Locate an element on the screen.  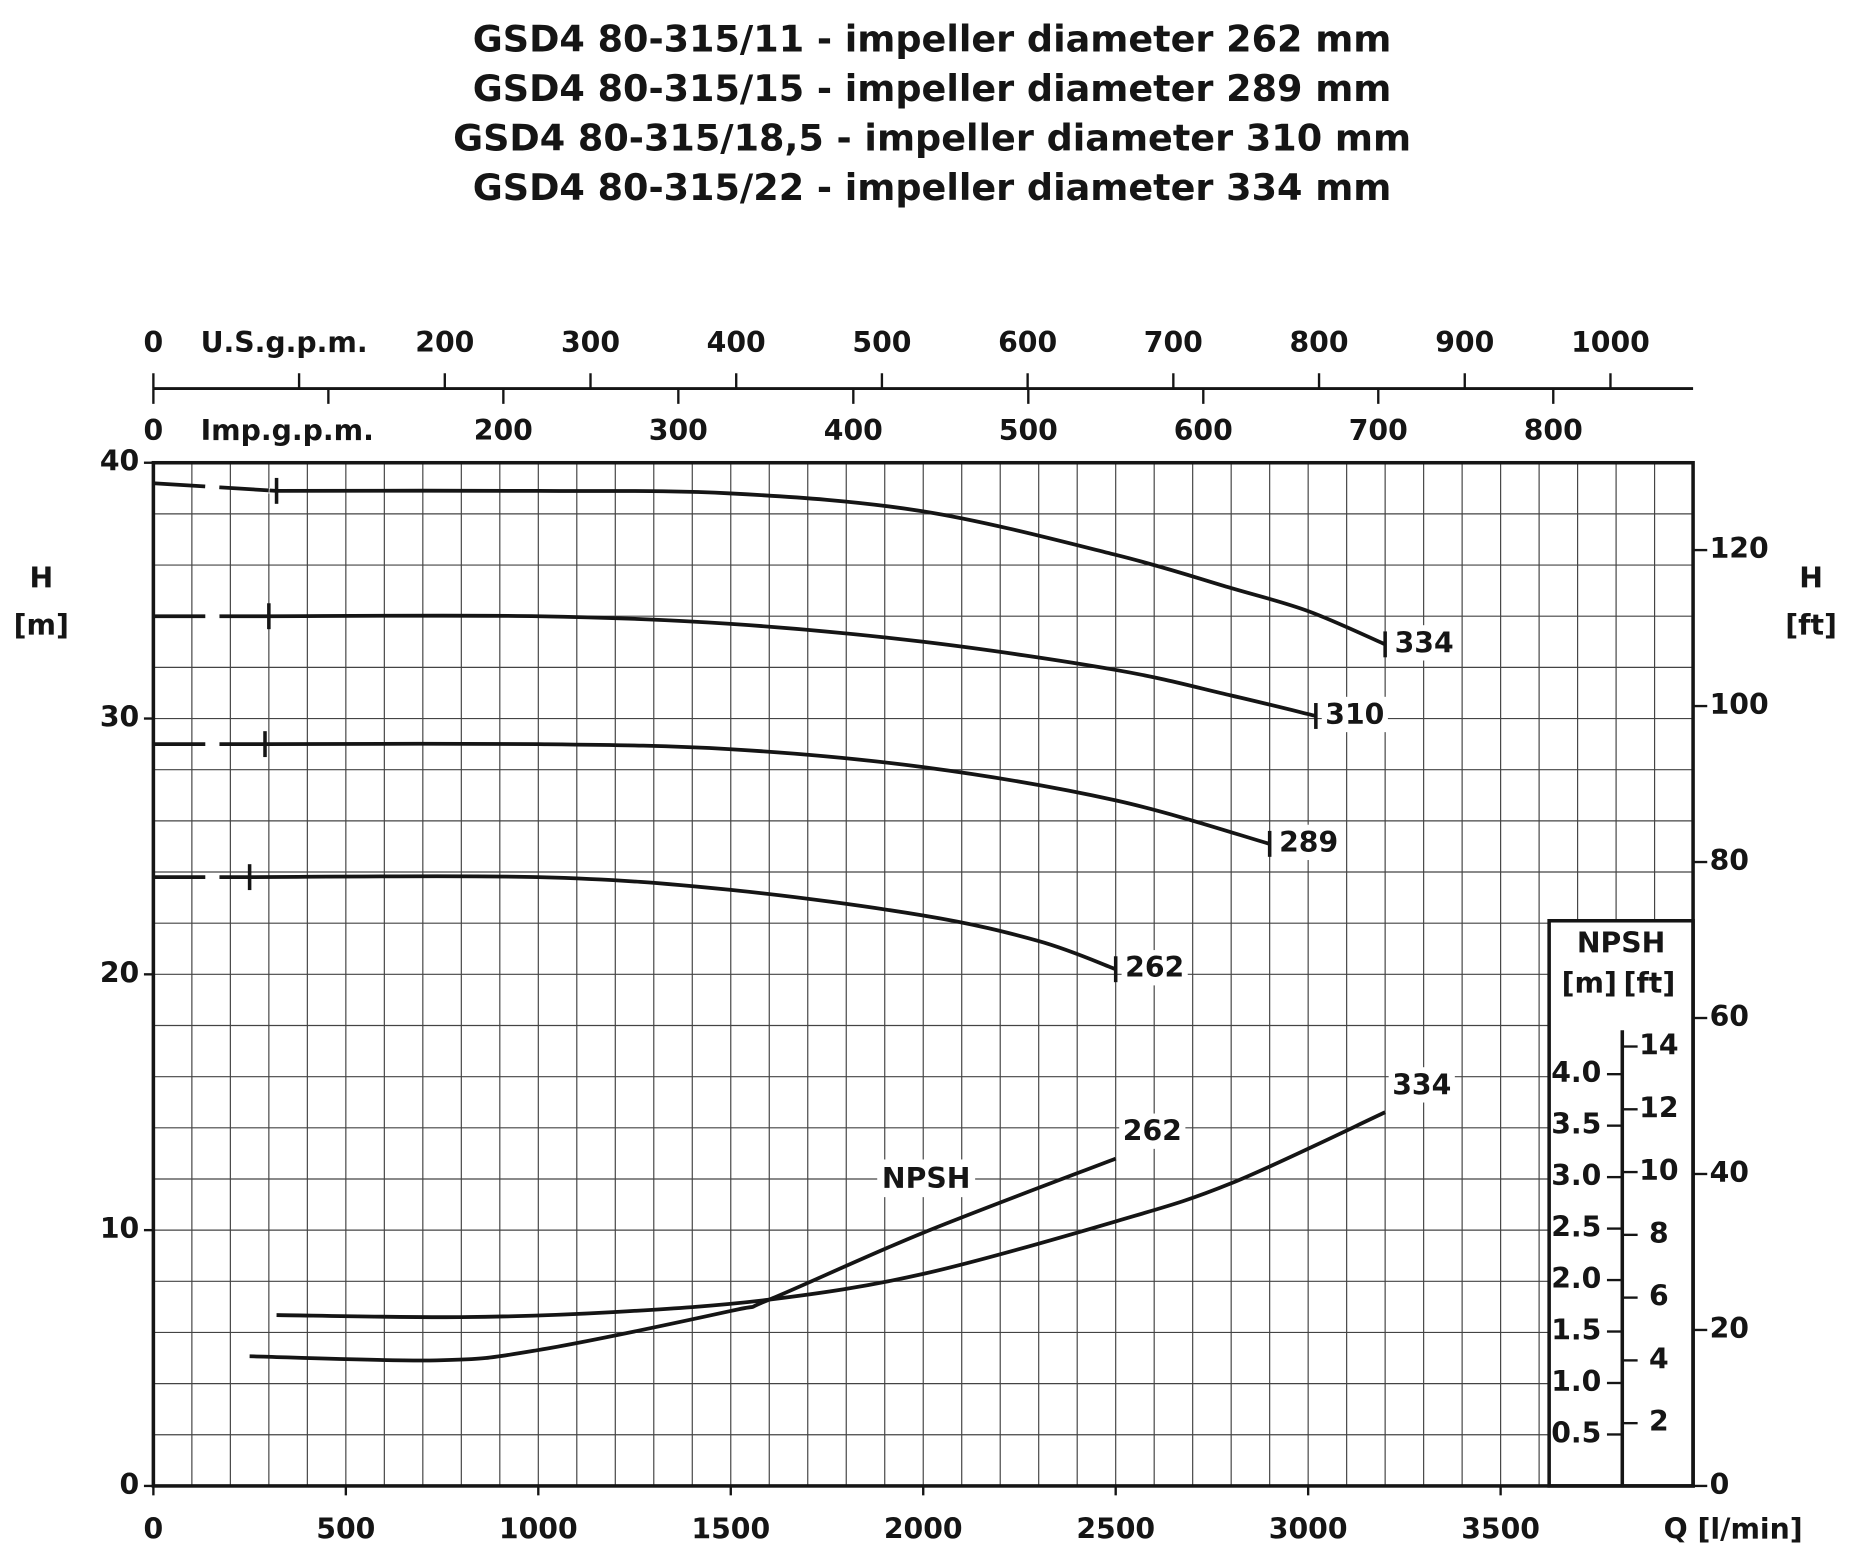
npsh-ft-tick-label: 4 is located at coordinates (1659, 1358).